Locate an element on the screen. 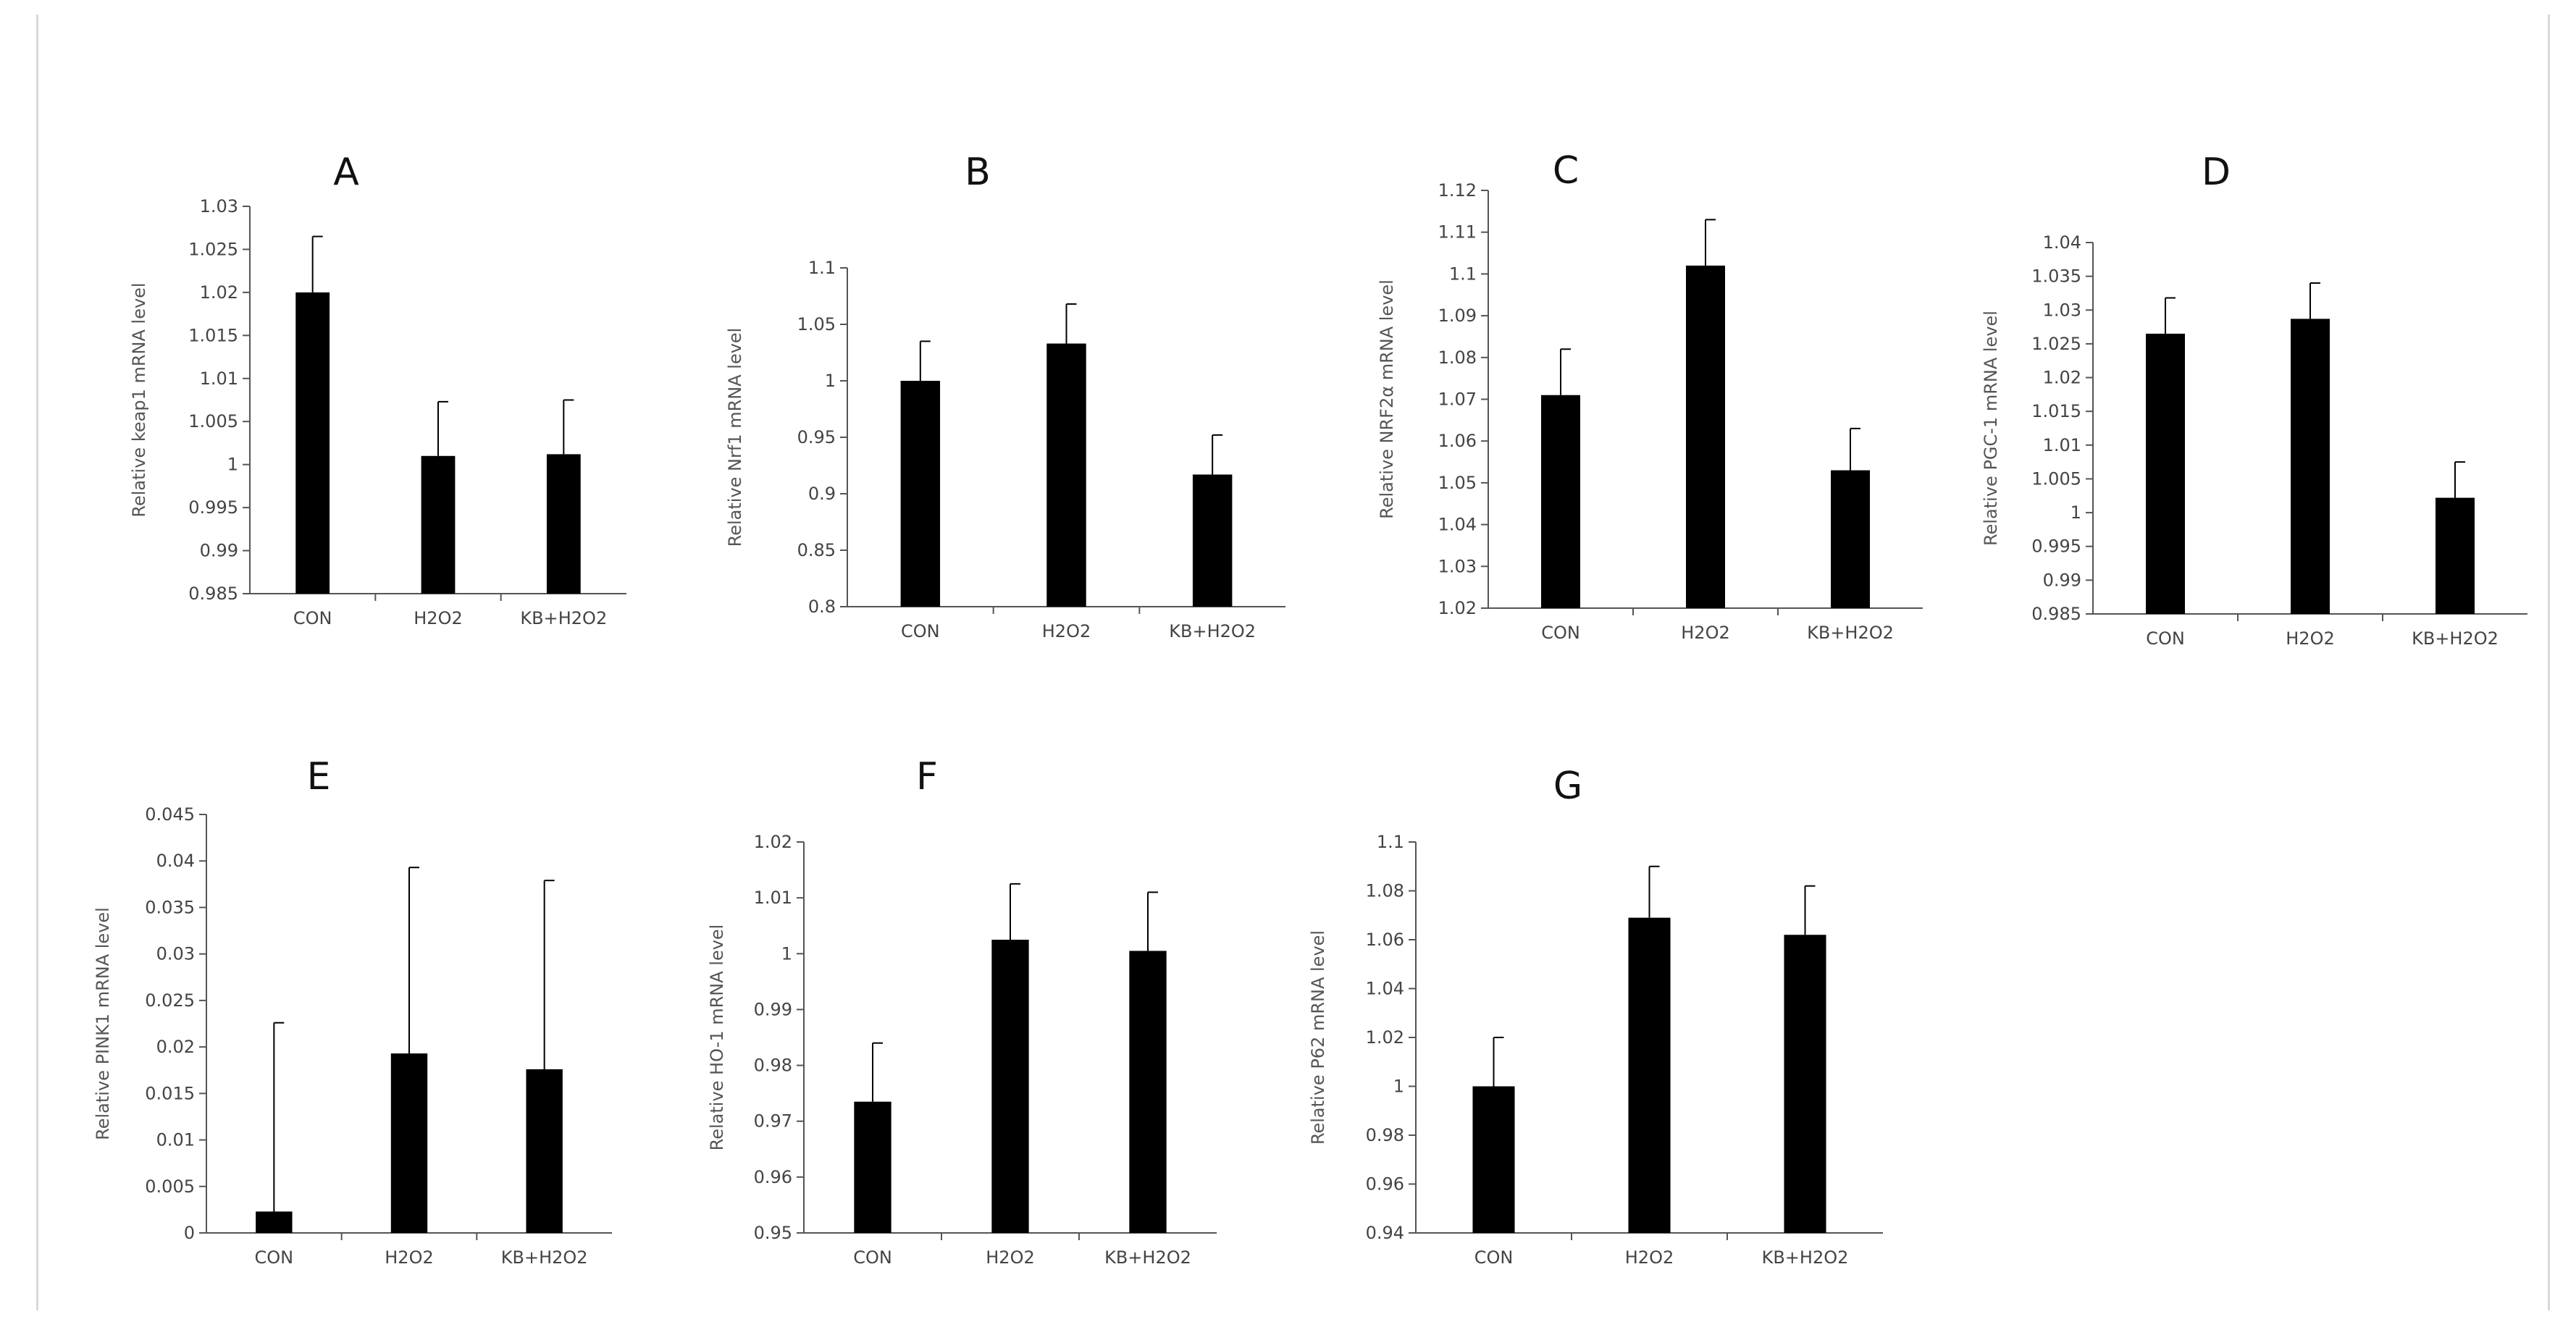  y-tick-label-e: 0 is located at coordinates (189, 1233).